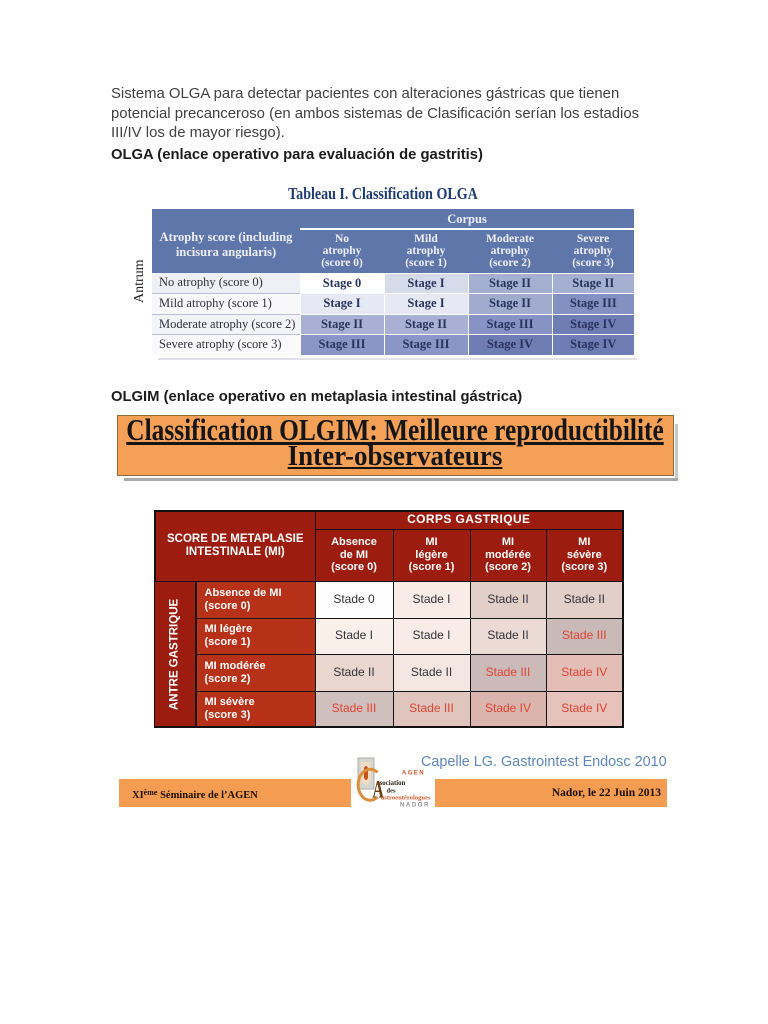 The width and height of the screenshot is (768, 1024). What do you see at coordinates (378, 790) in the screenshot?
I see `svg-text: A` at bounding box center [378, 790].